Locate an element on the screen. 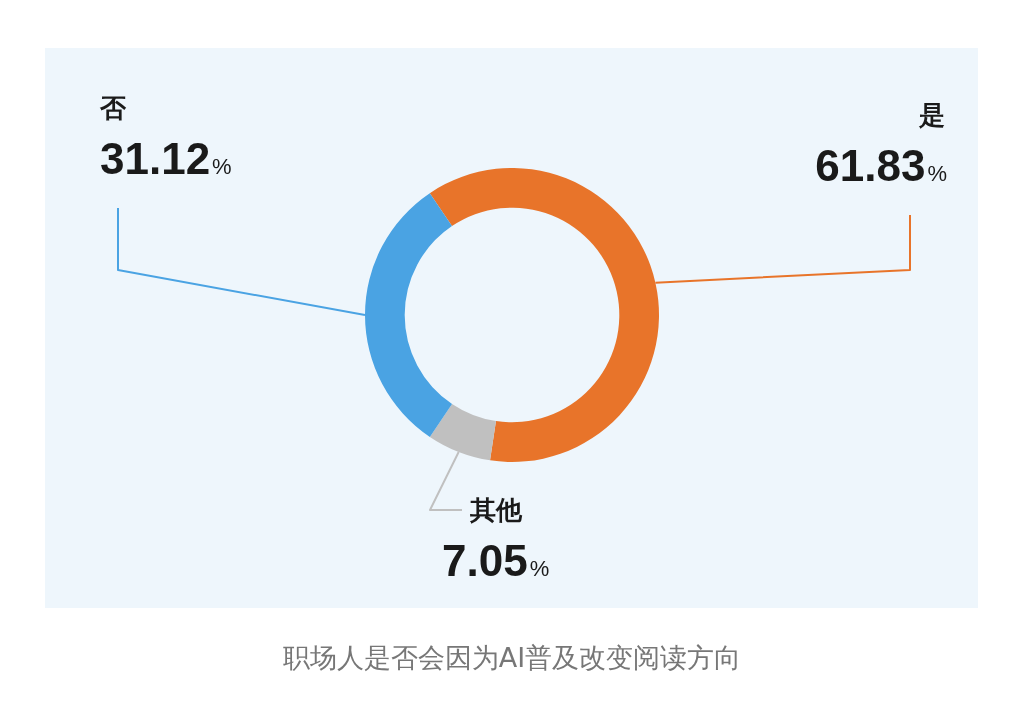 This screenshot has height=715, width=1024. text: 职场人是否会因为AI普及改变阅读方向 is located at coordinates (512, 658).